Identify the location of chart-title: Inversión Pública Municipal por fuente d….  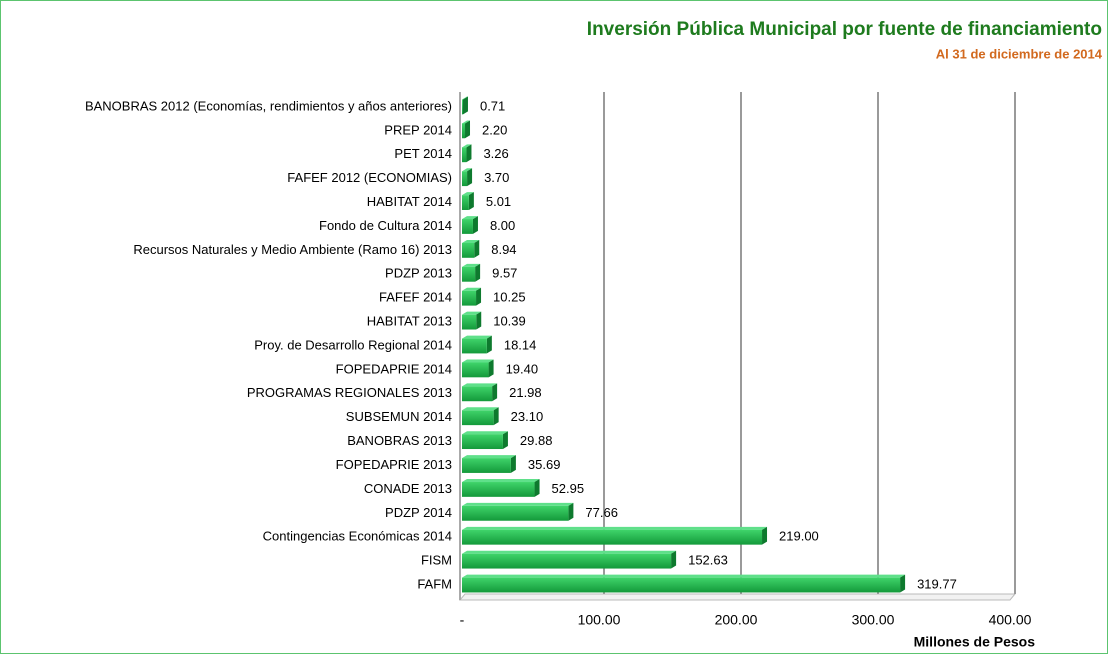
(844, 29).